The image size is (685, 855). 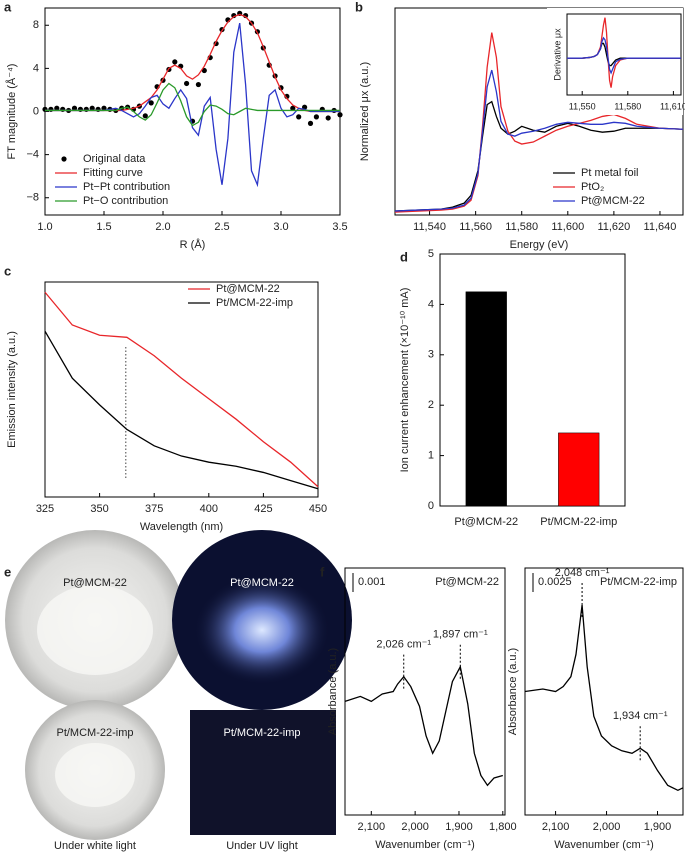 I want to click on x-tick-label: 3.0, so click(x=280, y=227).